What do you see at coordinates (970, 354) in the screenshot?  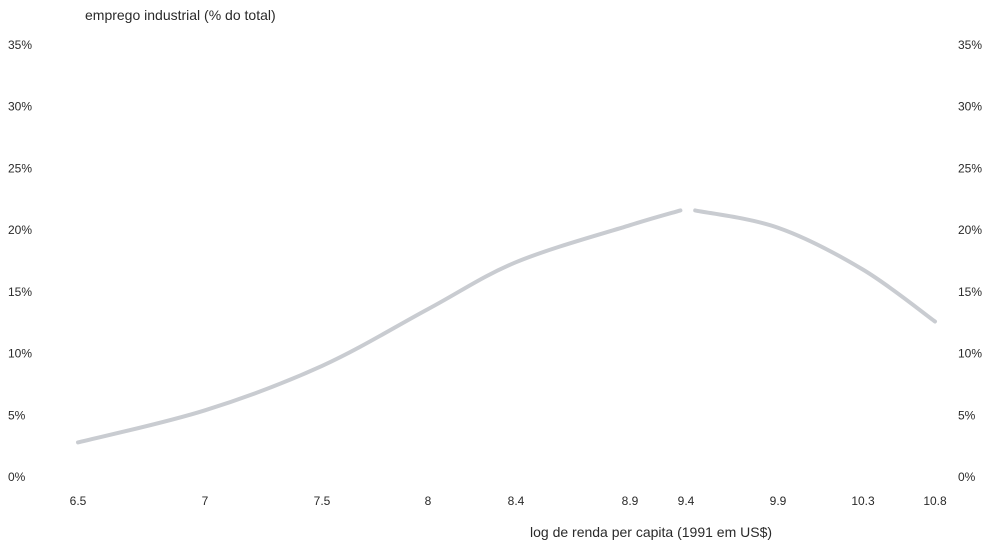 I see `y-tick-label-right: 10%` at bounding box center [970, 354].